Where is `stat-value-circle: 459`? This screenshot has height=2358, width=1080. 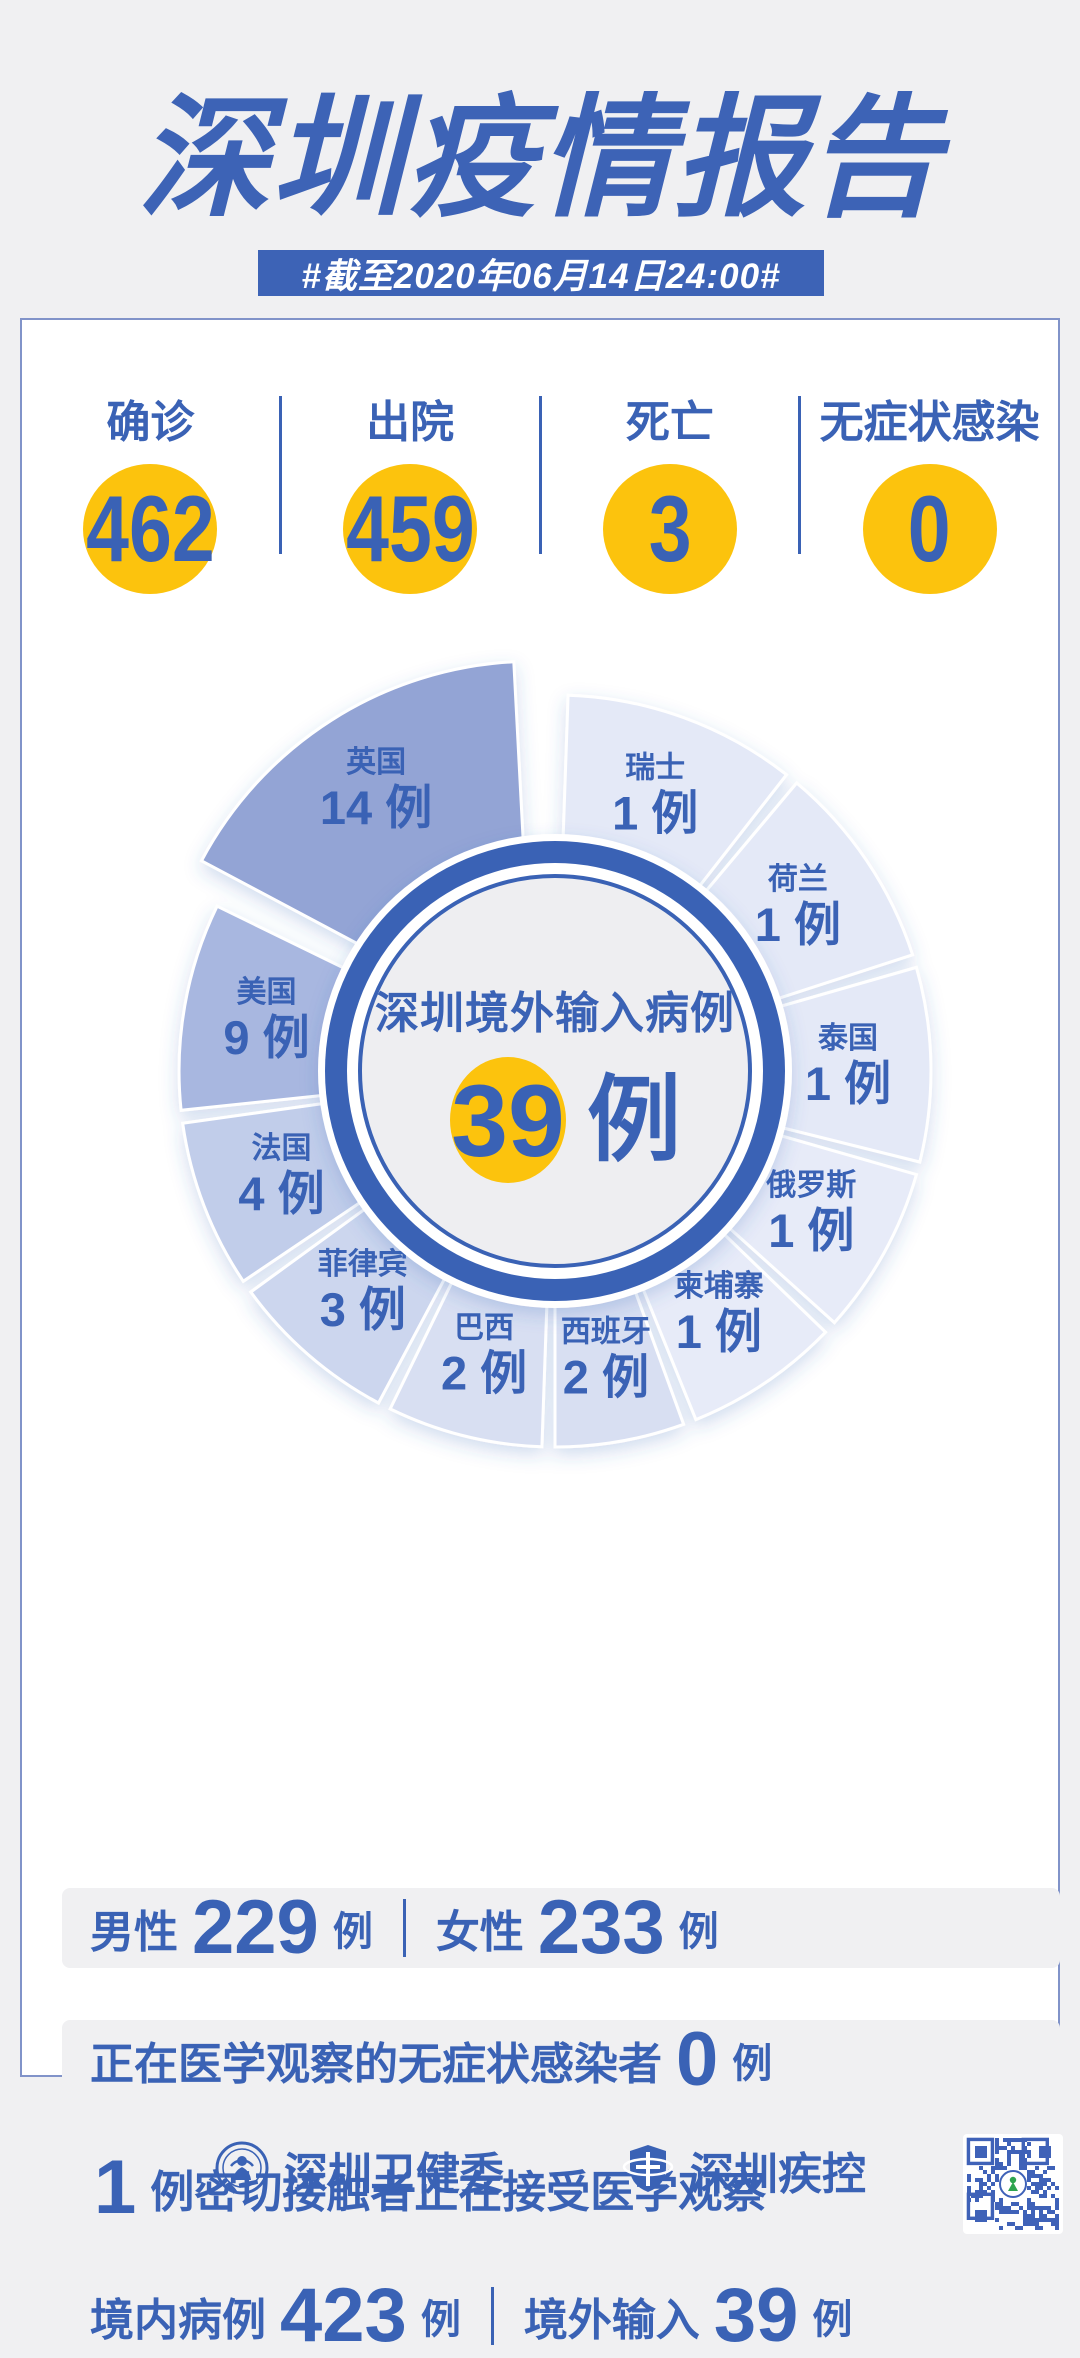 stat-value-circle: 459 is located at coordinates (410, 529).